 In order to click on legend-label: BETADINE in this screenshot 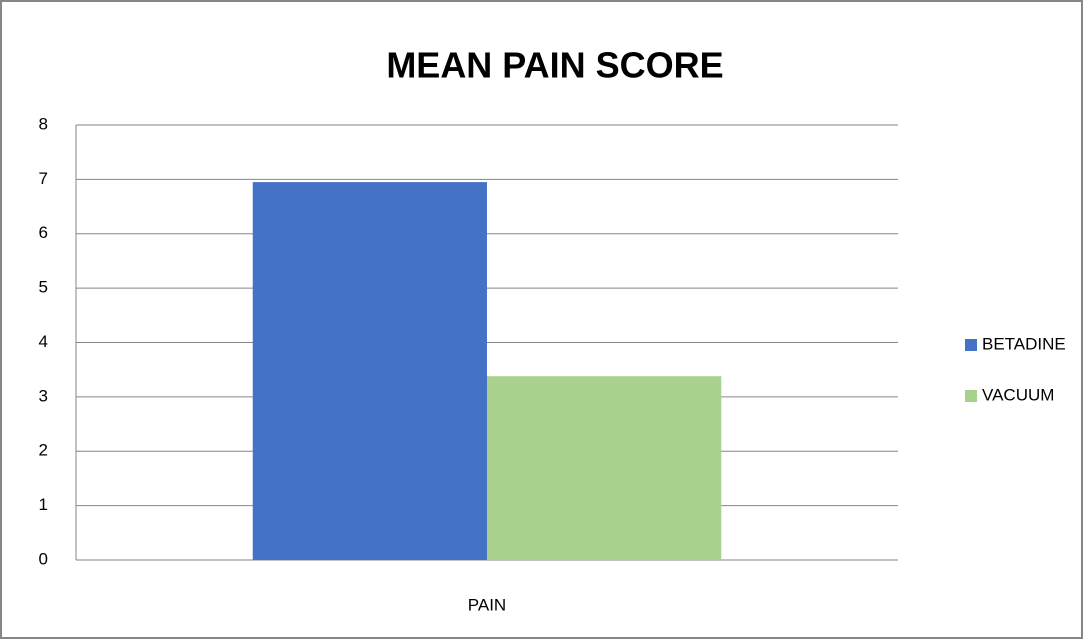, I will do `click(1024, 343)`.